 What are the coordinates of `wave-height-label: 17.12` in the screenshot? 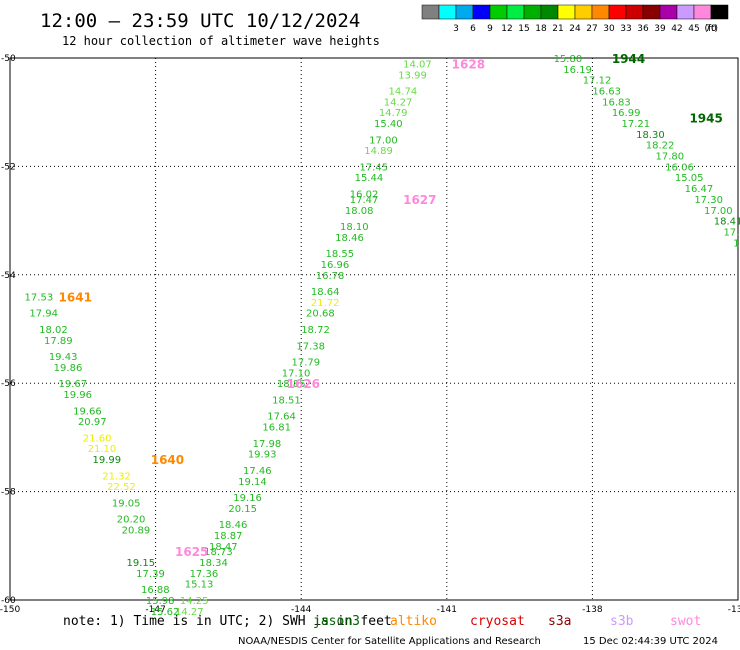 It's located at (597, 81).